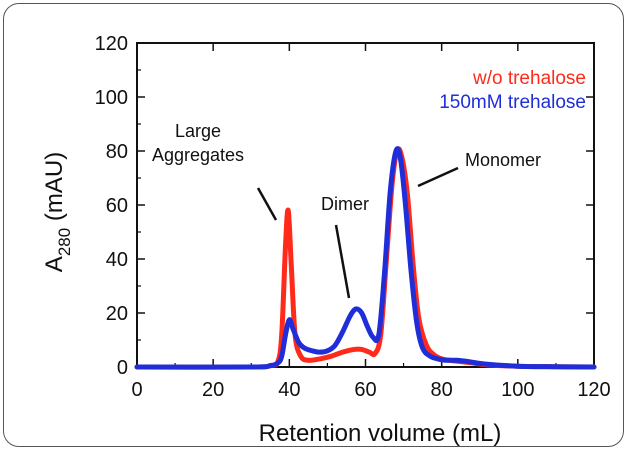  What do you see at coordinates (111, 44) in the screenshot?
I see `y-tick-label: 120` at bounding box center [111, 44].